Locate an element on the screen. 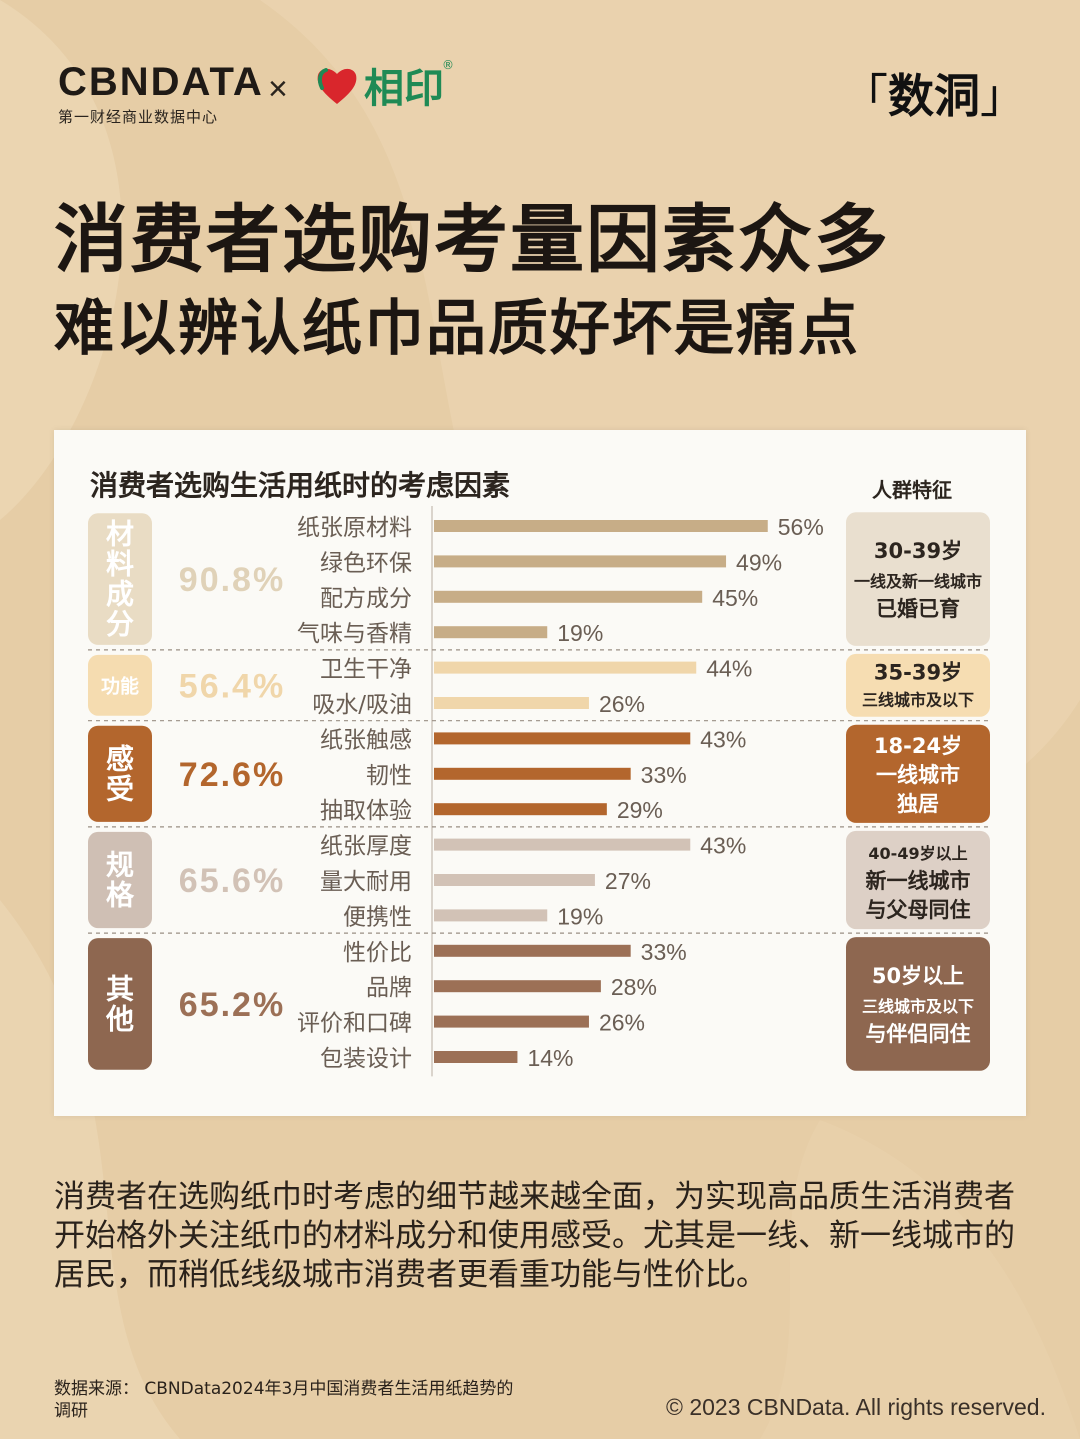 The height and width of the screenshot is (1439, 1080). factor-value: 27% is located at coordinates (628, 881).